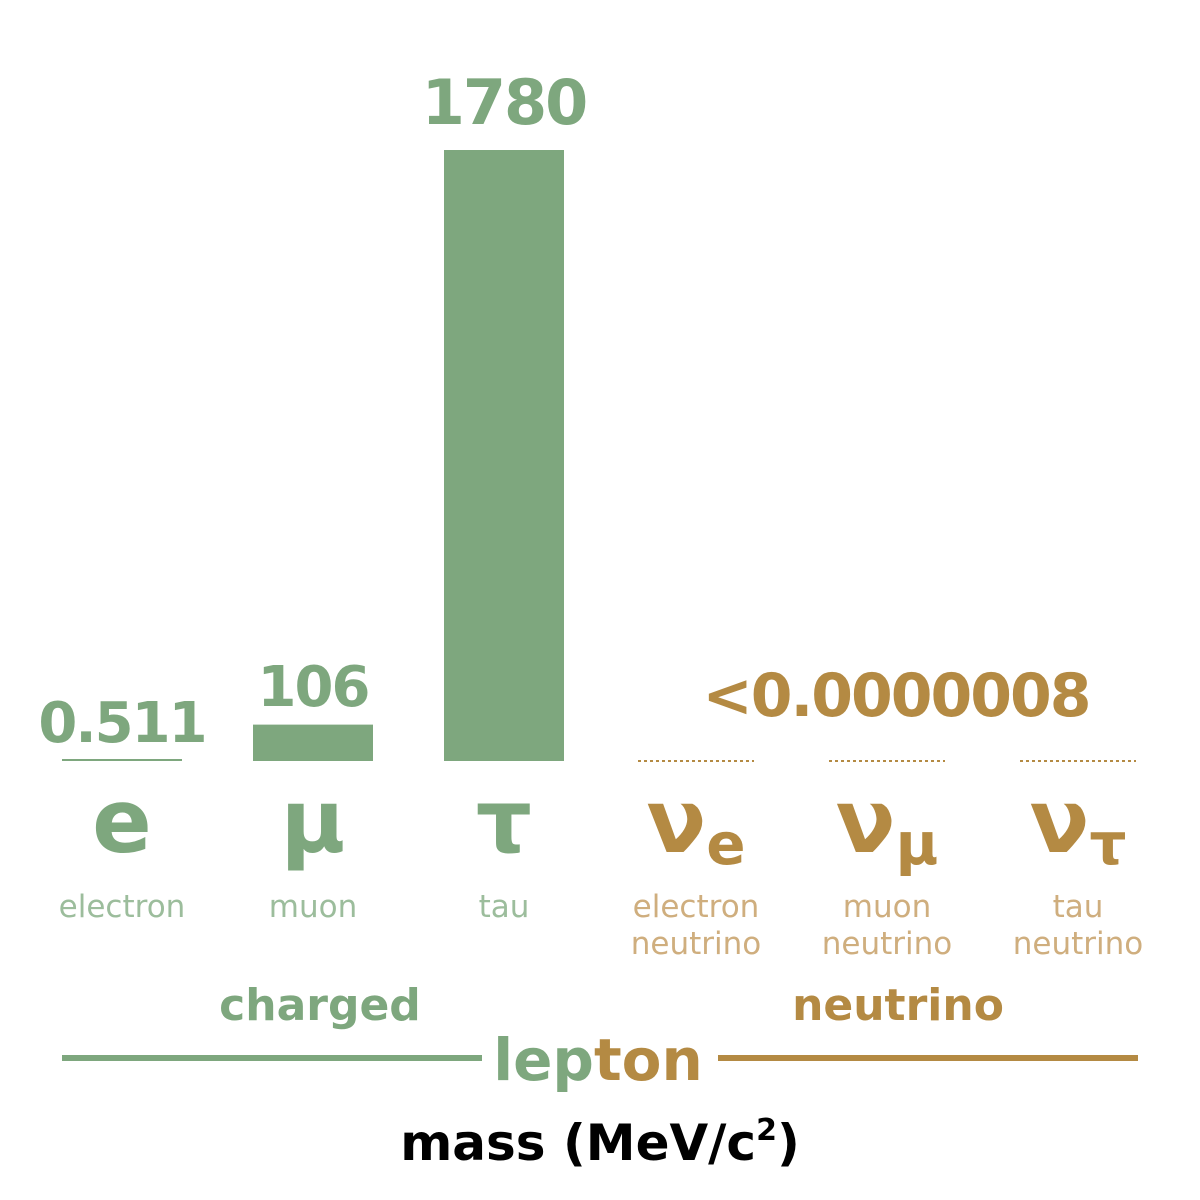 The height and width of the screenshot is (1200, 1200). Describe the element at coordinates (313, 821) in the screenshot. I see `tick-label-1: μ` at that location.